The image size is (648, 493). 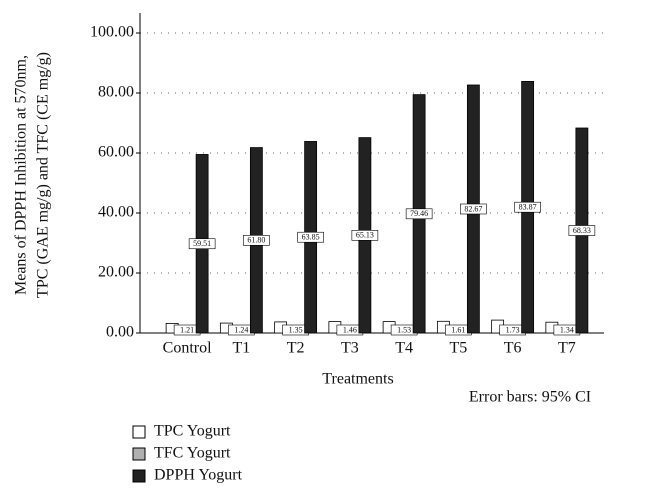 I want to click on x-axis-title: Treatments, so click(x=357, y=379).